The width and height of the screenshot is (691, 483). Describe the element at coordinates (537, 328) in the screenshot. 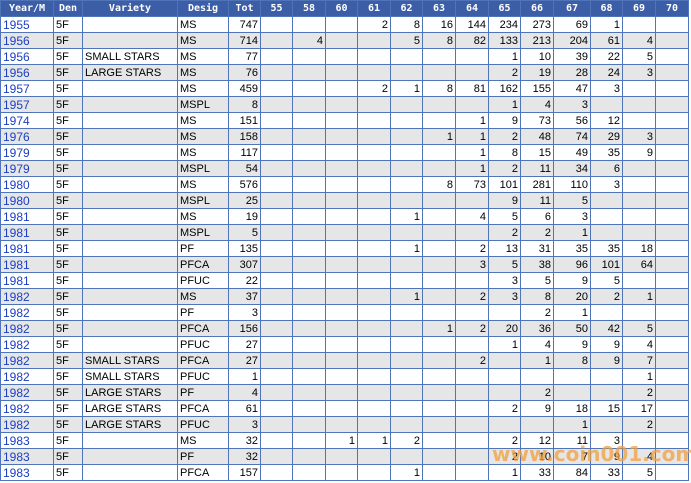

I see `cell: 36` at that location.